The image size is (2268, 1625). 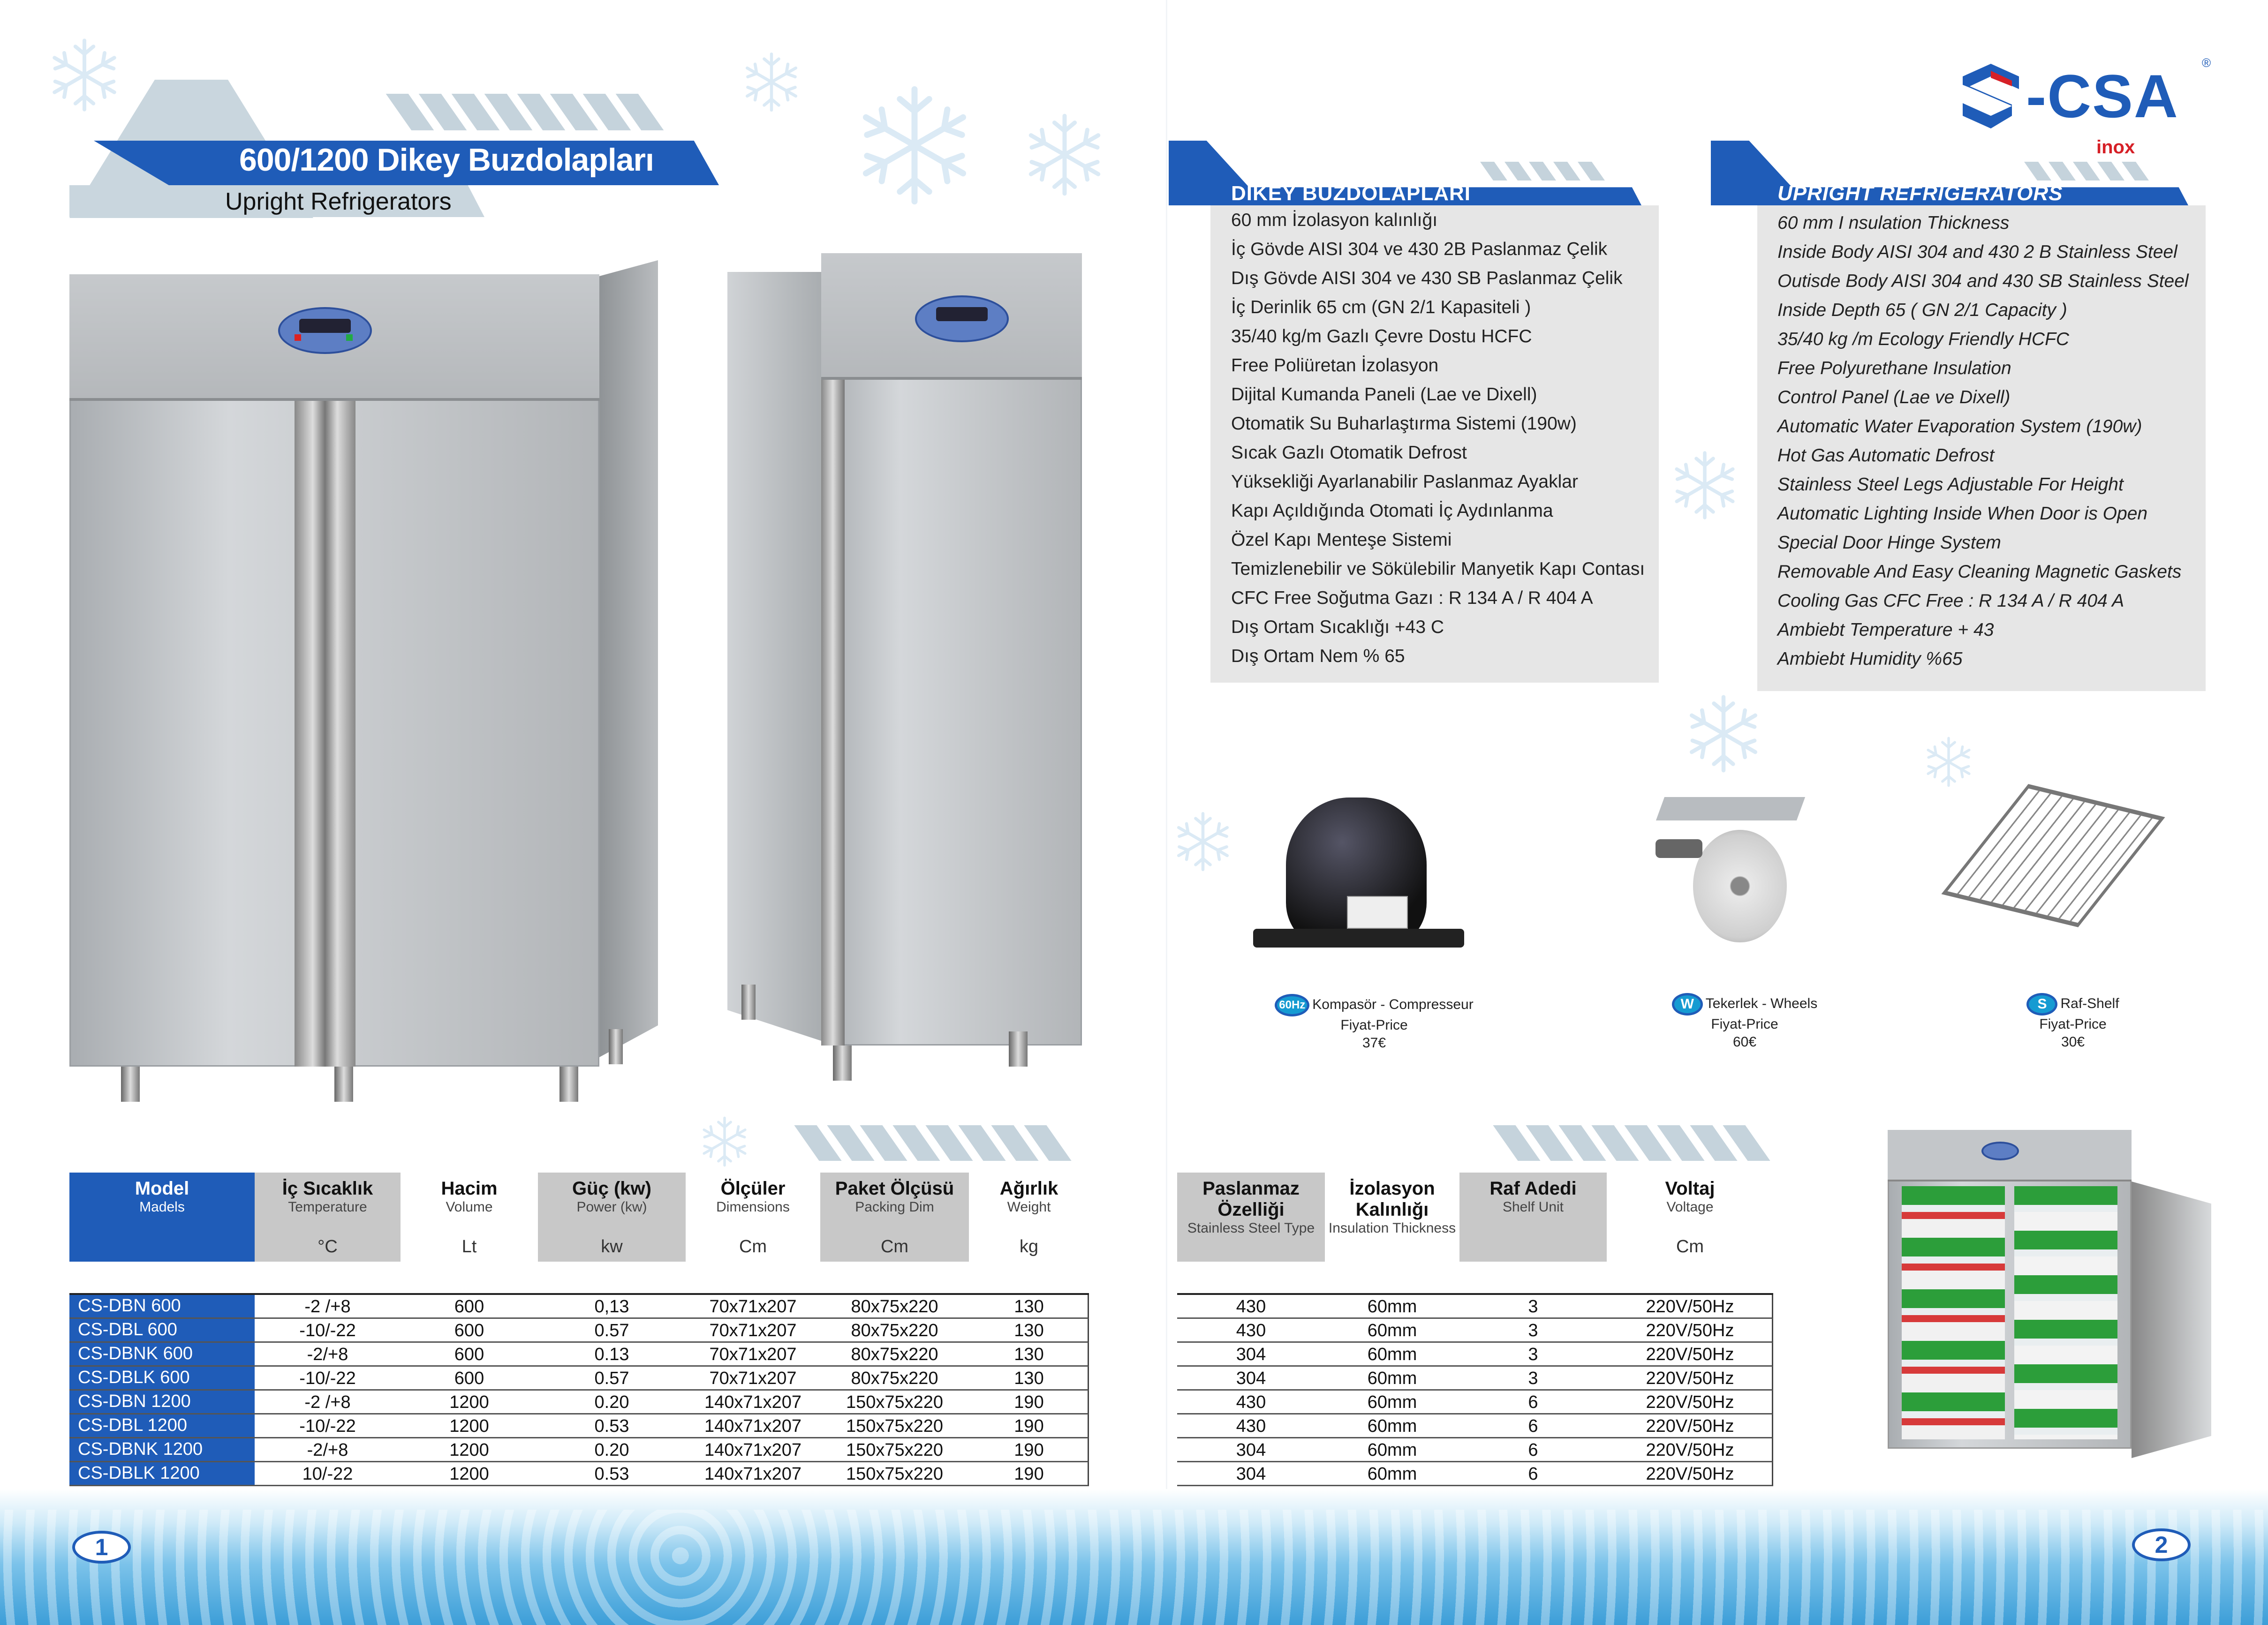 What do you see at coordinates (611, 1402) in the screenshot?
I see `table-cell: 0.20` at bounding box center [611, 1402].